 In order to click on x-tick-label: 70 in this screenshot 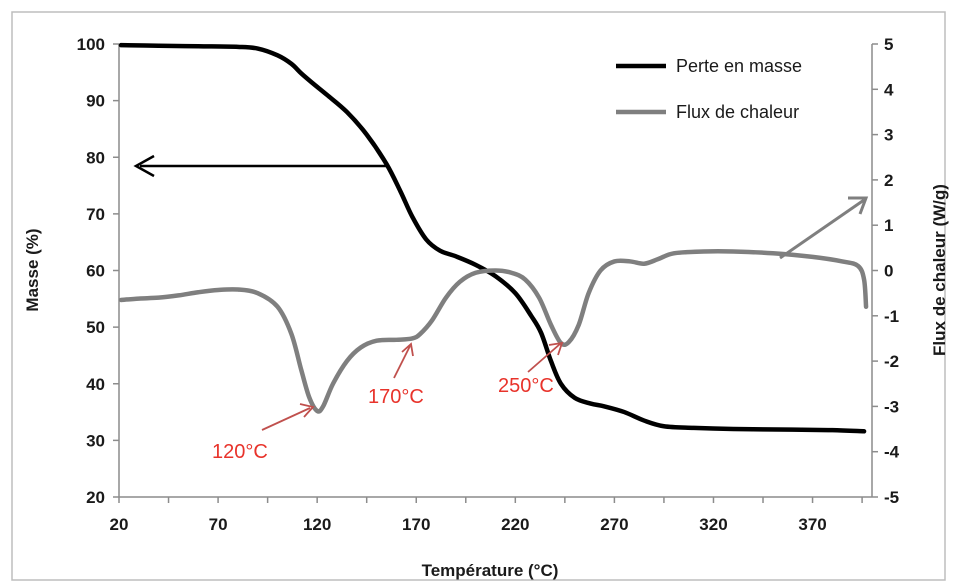, I will do `click(218, 524)`.